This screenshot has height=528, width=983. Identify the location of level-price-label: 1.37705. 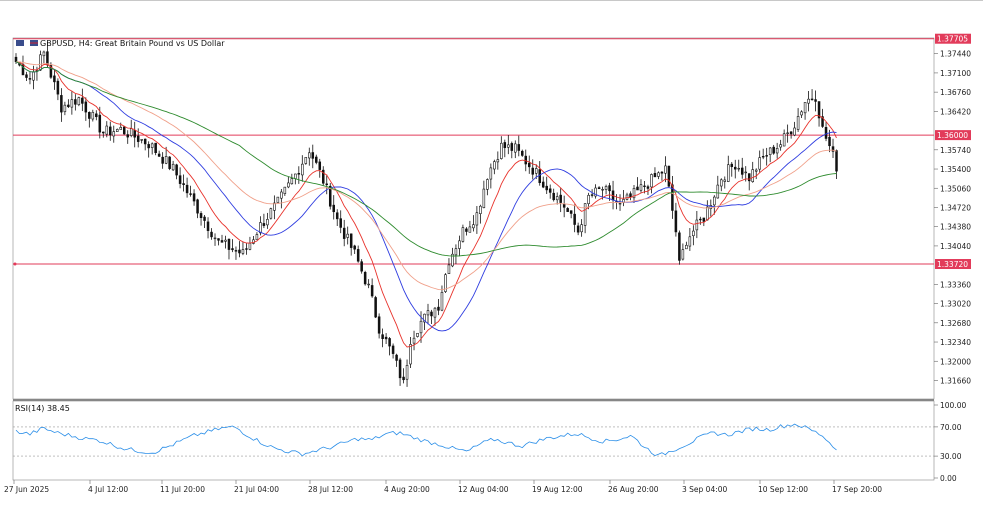
(952, 39).